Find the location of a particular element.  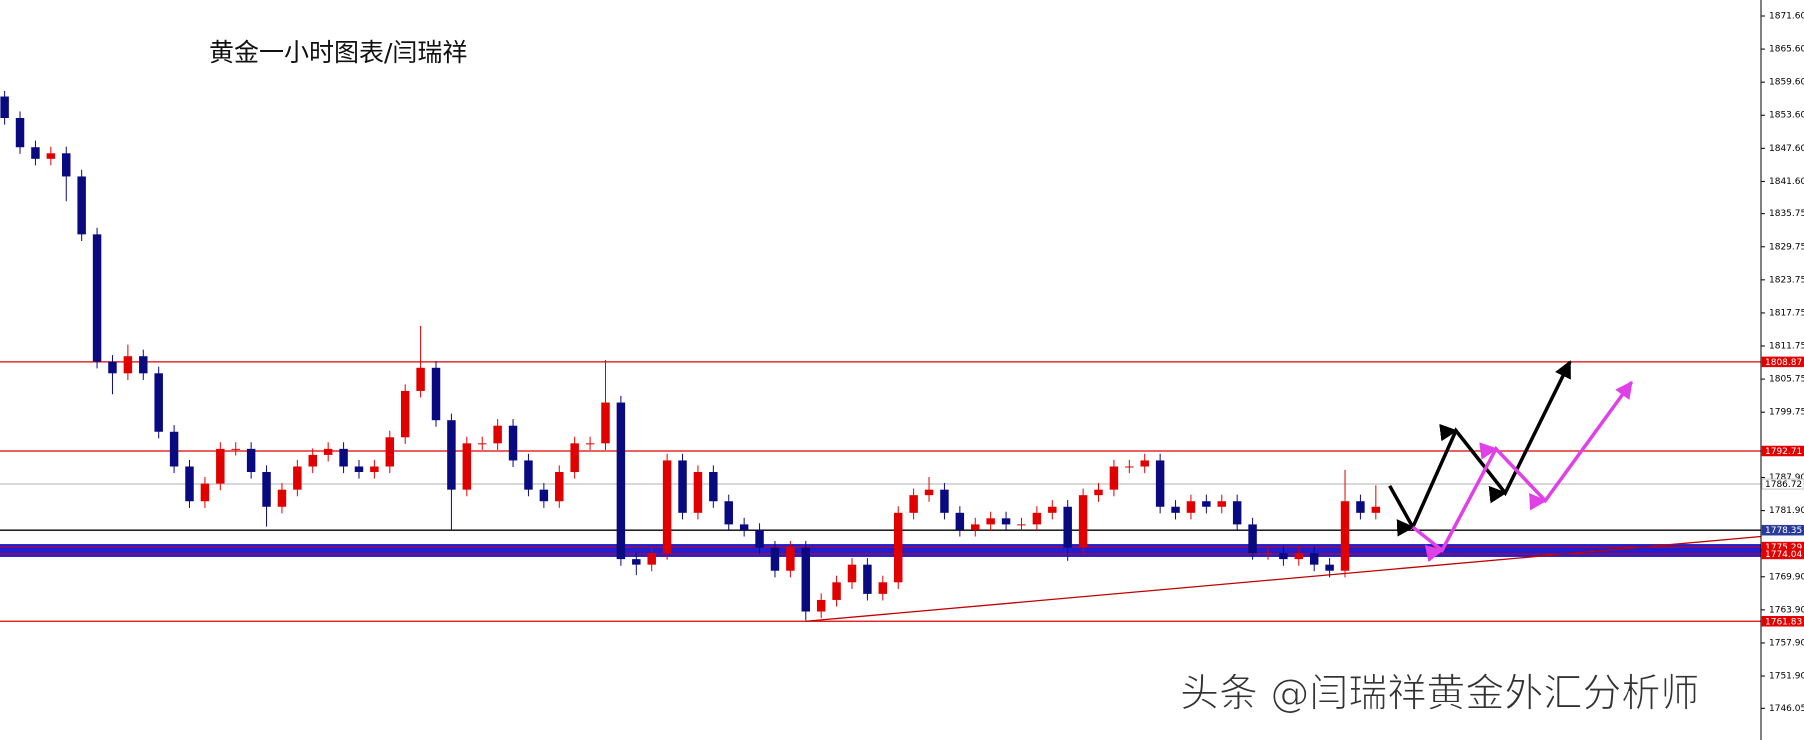

y-tick-label: 1805.75 is located at coordinates (1786, 380).